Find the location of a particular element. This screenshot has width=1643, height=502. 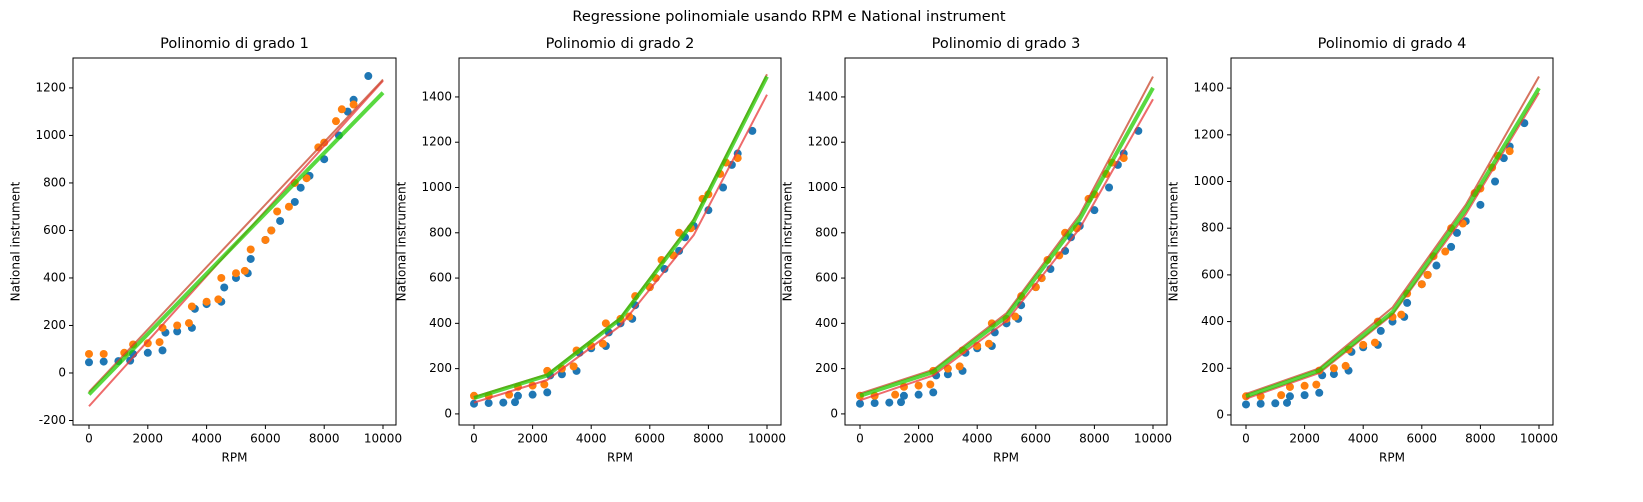

subplot-title: Polinomio di grado 2 is located at coordinates (620, 44).